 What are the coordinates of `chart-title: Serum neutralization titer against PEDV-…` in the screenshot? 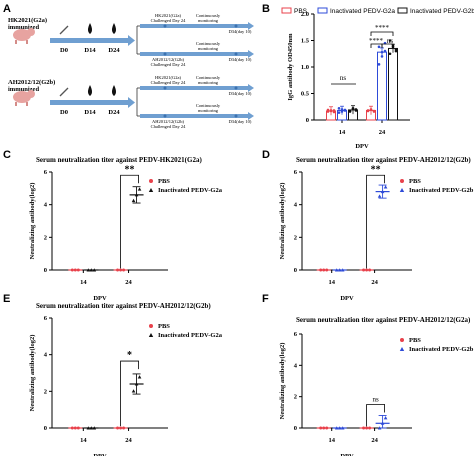 It's located at (383, 160).